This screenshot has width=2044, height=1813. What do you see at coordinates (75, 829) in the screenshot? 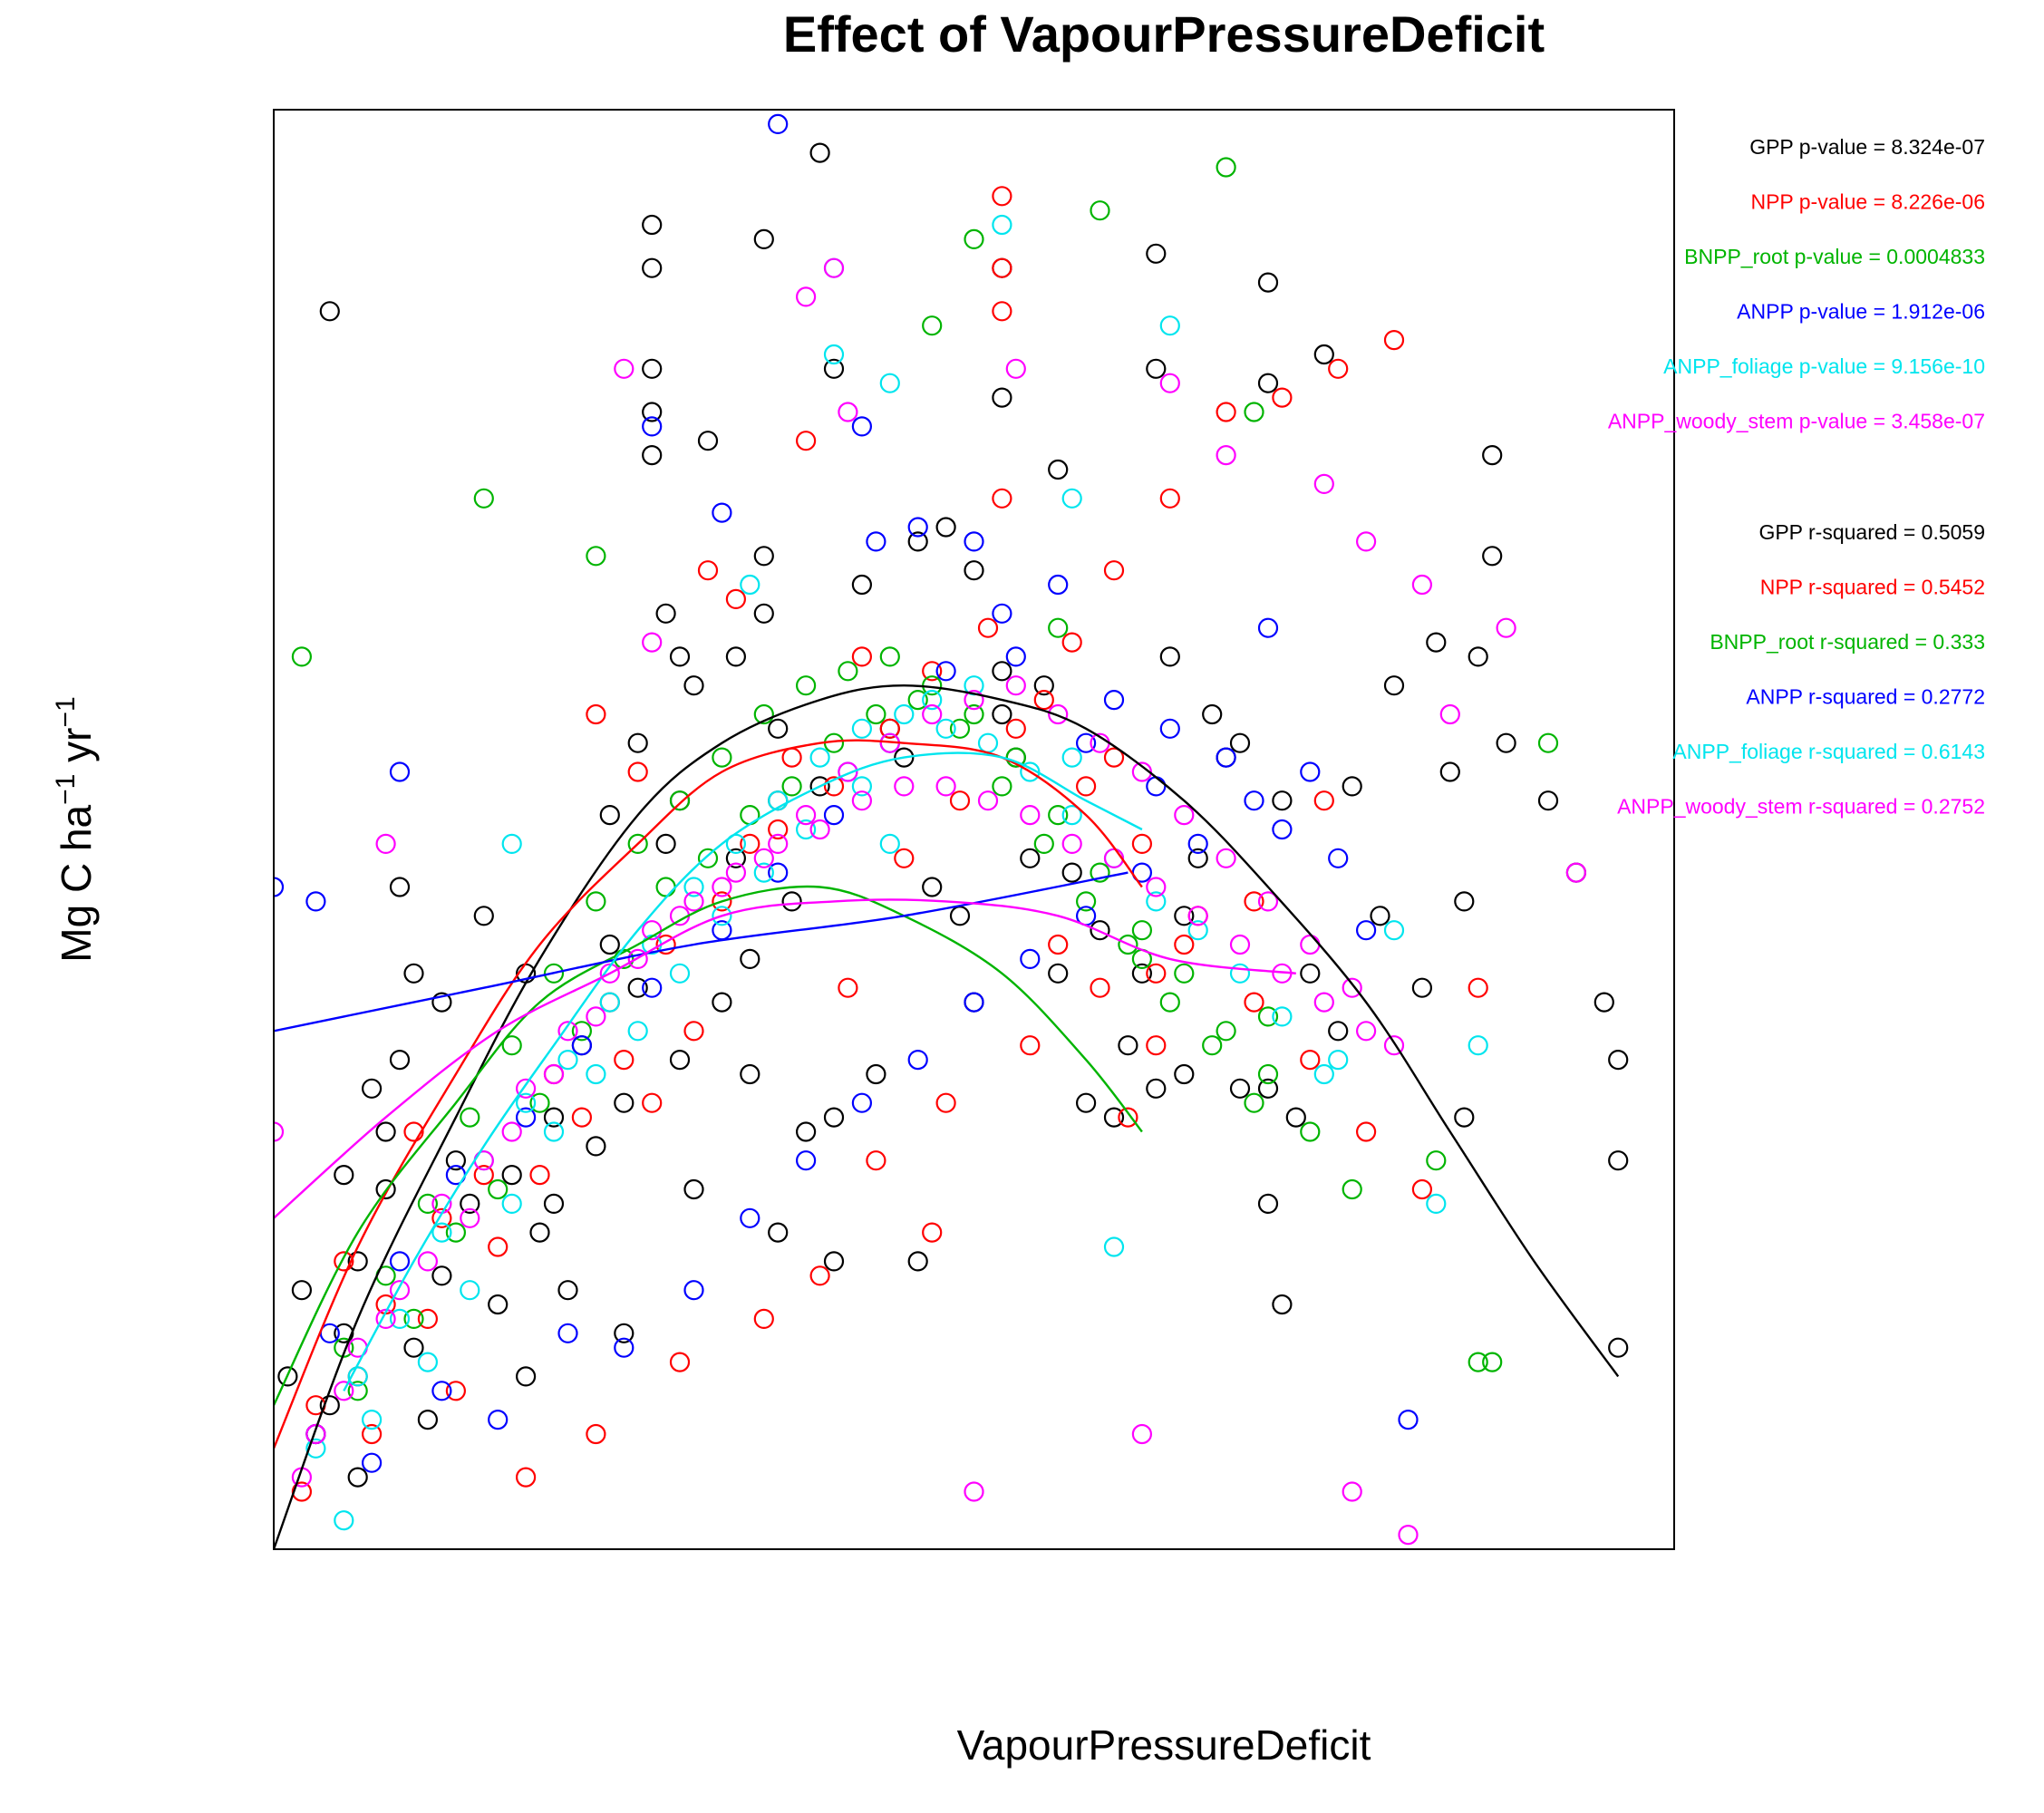
I see `y-axis-label: Mg C ha−1 yr−1` at bounding box center [75, 829].